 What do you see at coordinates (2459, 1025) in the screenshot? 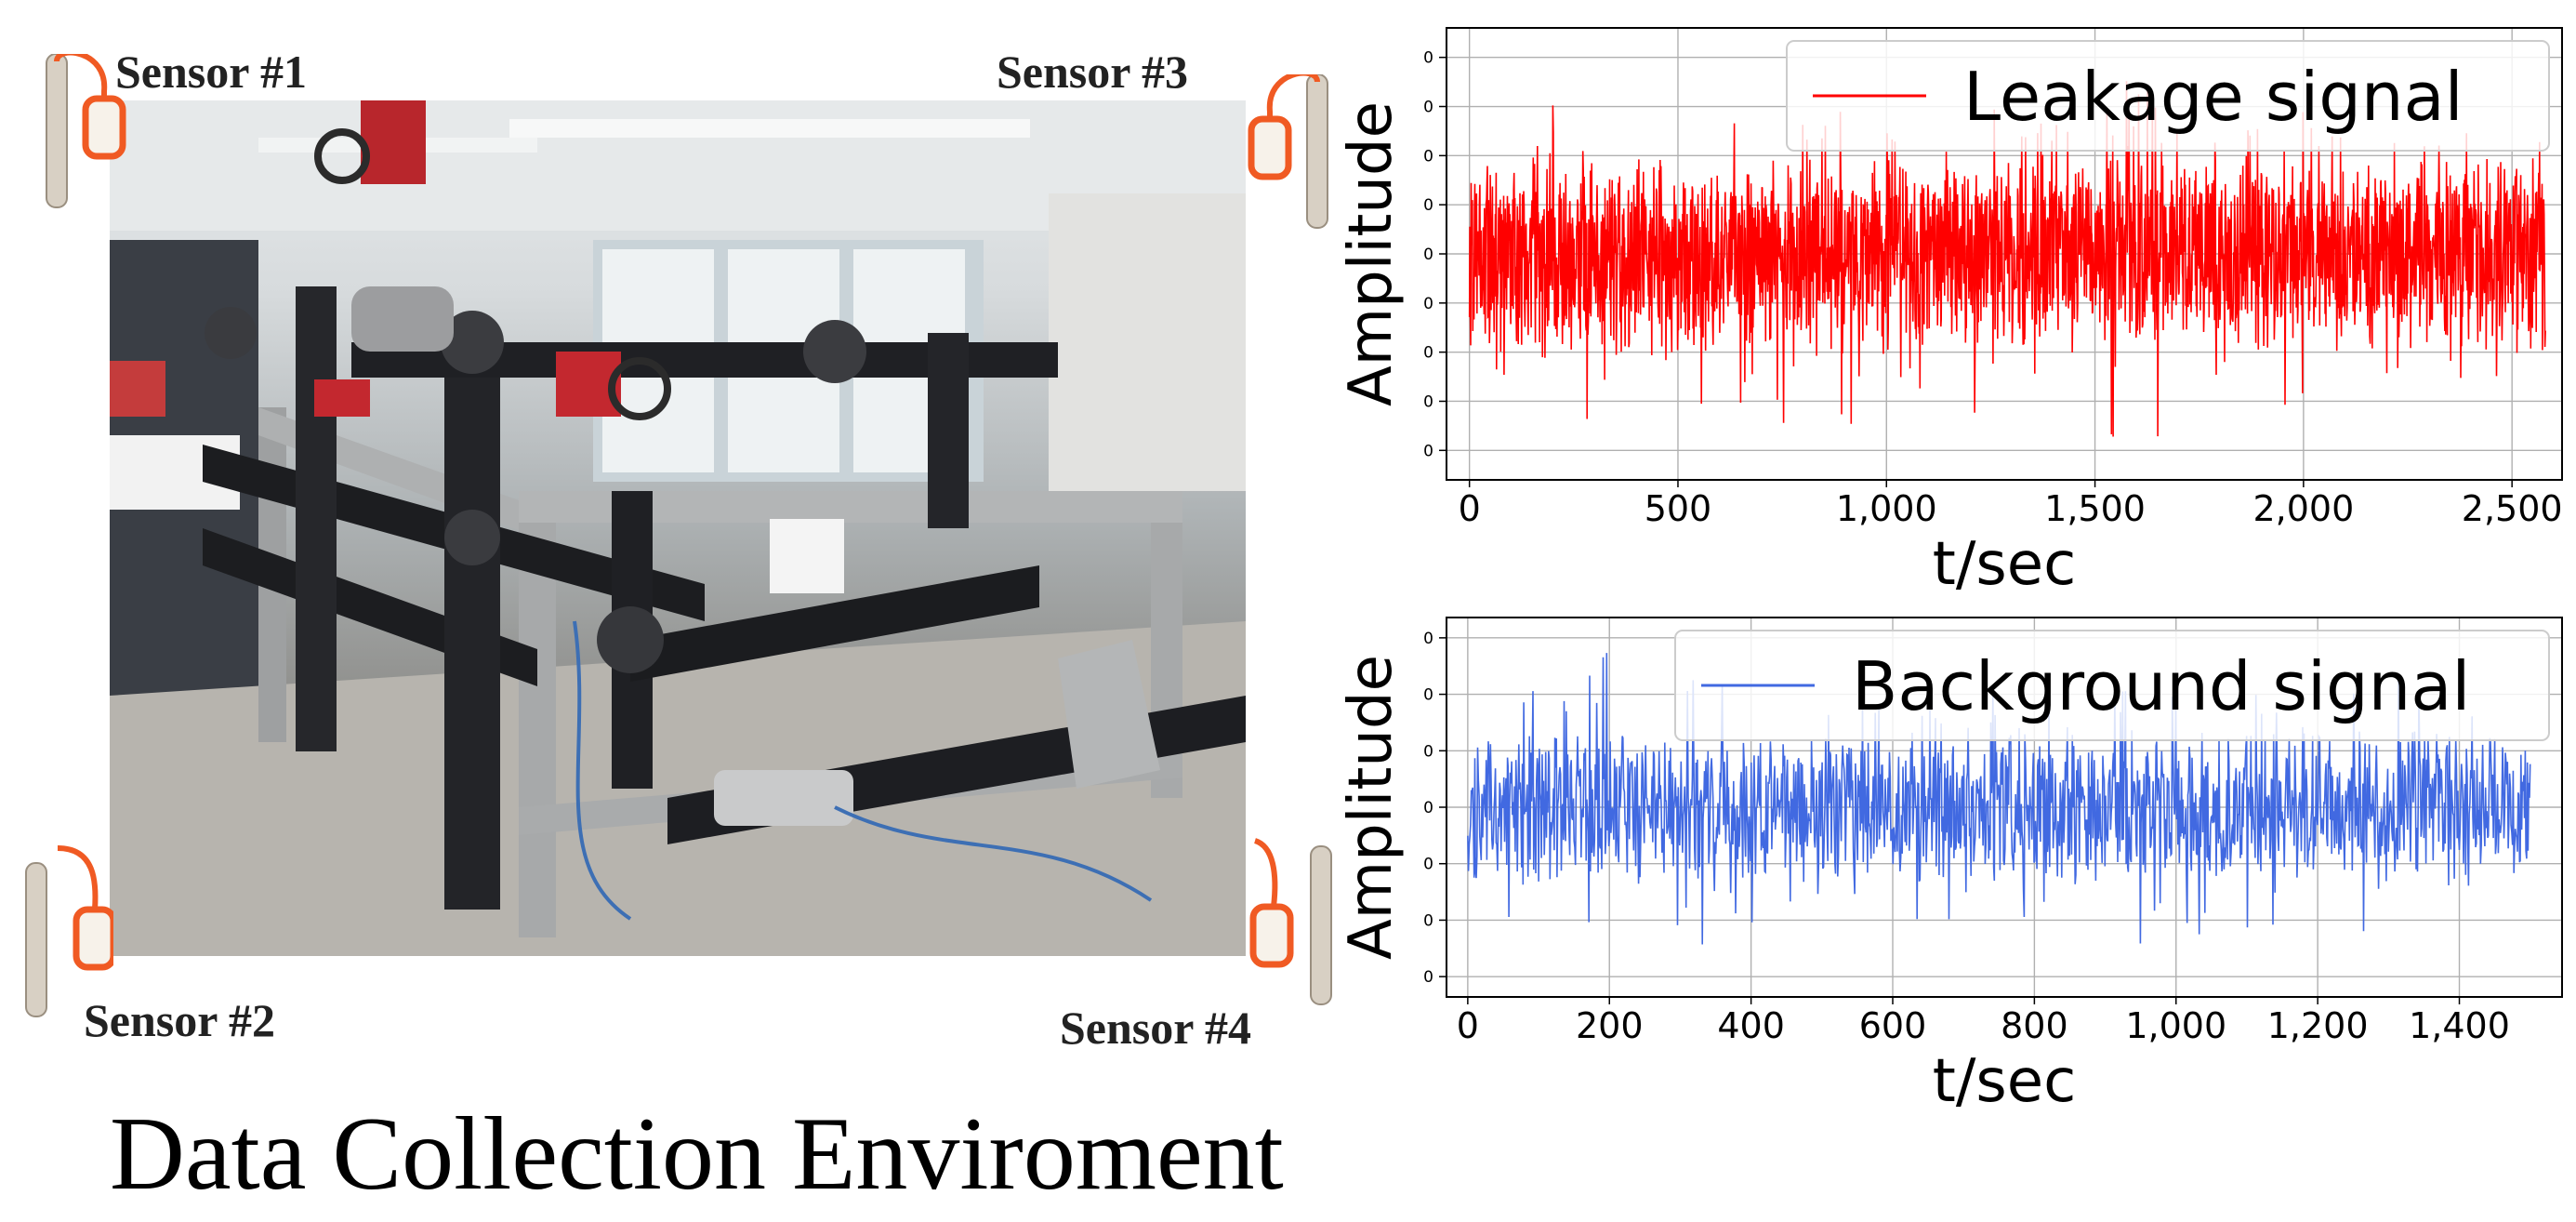
I see `background-chart-x-tick-label: 1,400` at bounding box center [2459, 1025].